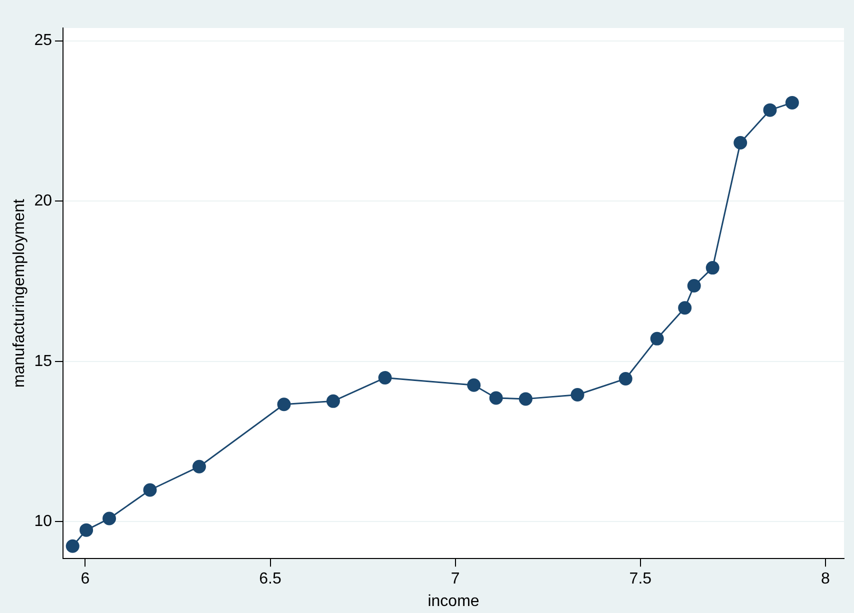  What do you see at coordinates (454, 601) in the screenshot?
I see `x-axis-title: income` at bounding box center [454, 601].